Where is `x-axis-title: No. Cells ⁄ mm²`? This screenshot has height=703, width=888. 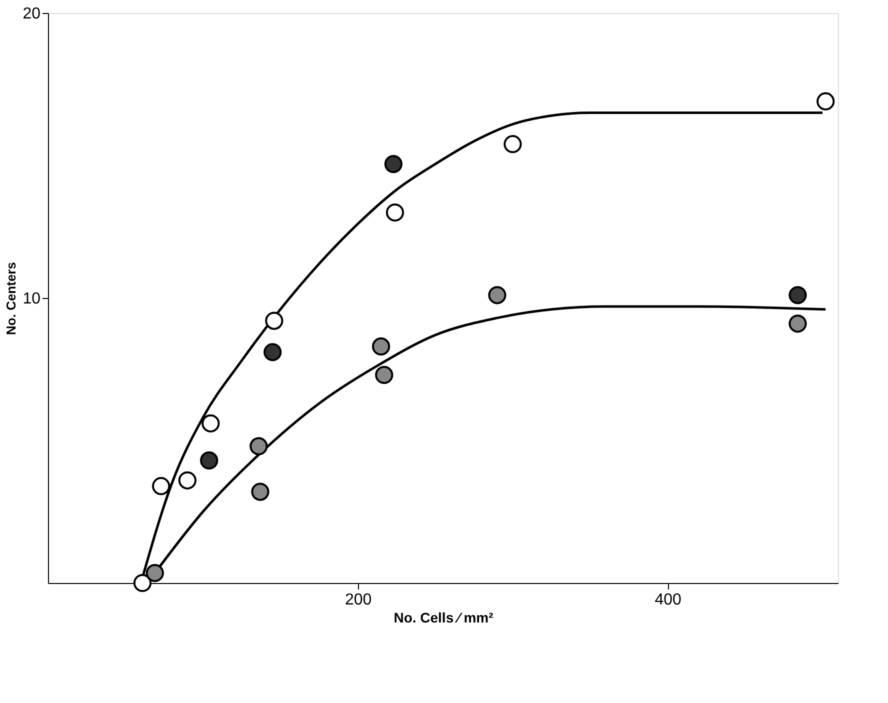
x-axis-title: No. Cells ⁄ mm² is located at coordinates (444, 618).